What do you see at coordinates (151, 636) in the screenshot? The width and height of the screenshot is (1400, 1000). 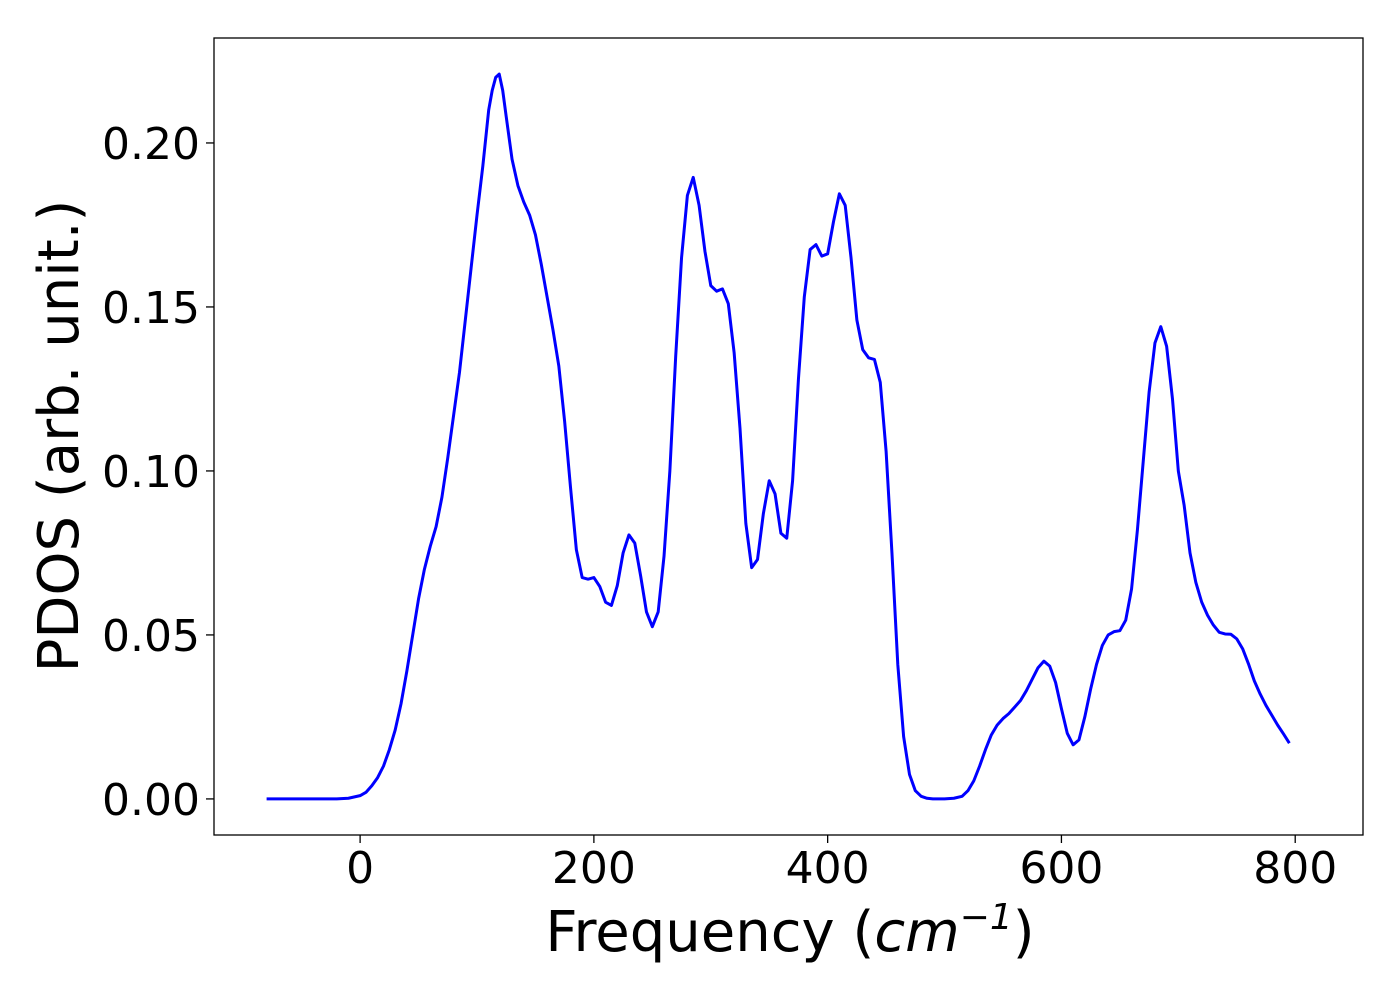 I see `y-tick-label: 0.05` at bounding box center [151, 636].